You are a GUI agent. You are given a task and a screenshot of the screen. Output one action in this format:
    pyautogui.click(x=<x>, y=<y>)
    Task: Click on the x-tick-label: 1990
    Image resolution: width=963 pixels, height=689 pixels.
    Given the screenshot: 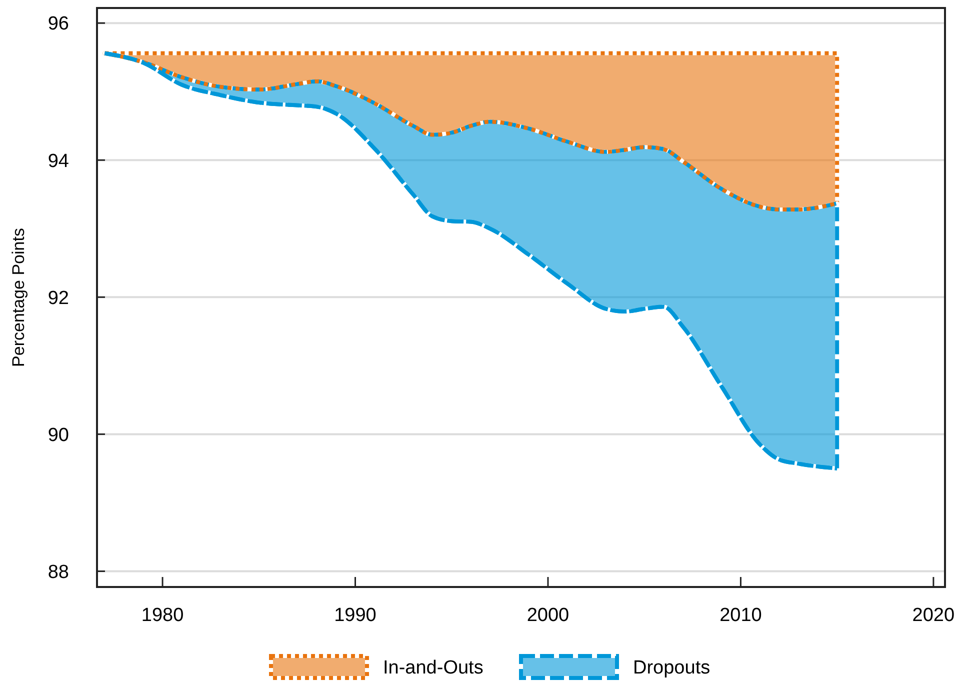 What is the action you would take?
    pyautogui.click(x=355, y=615)
    